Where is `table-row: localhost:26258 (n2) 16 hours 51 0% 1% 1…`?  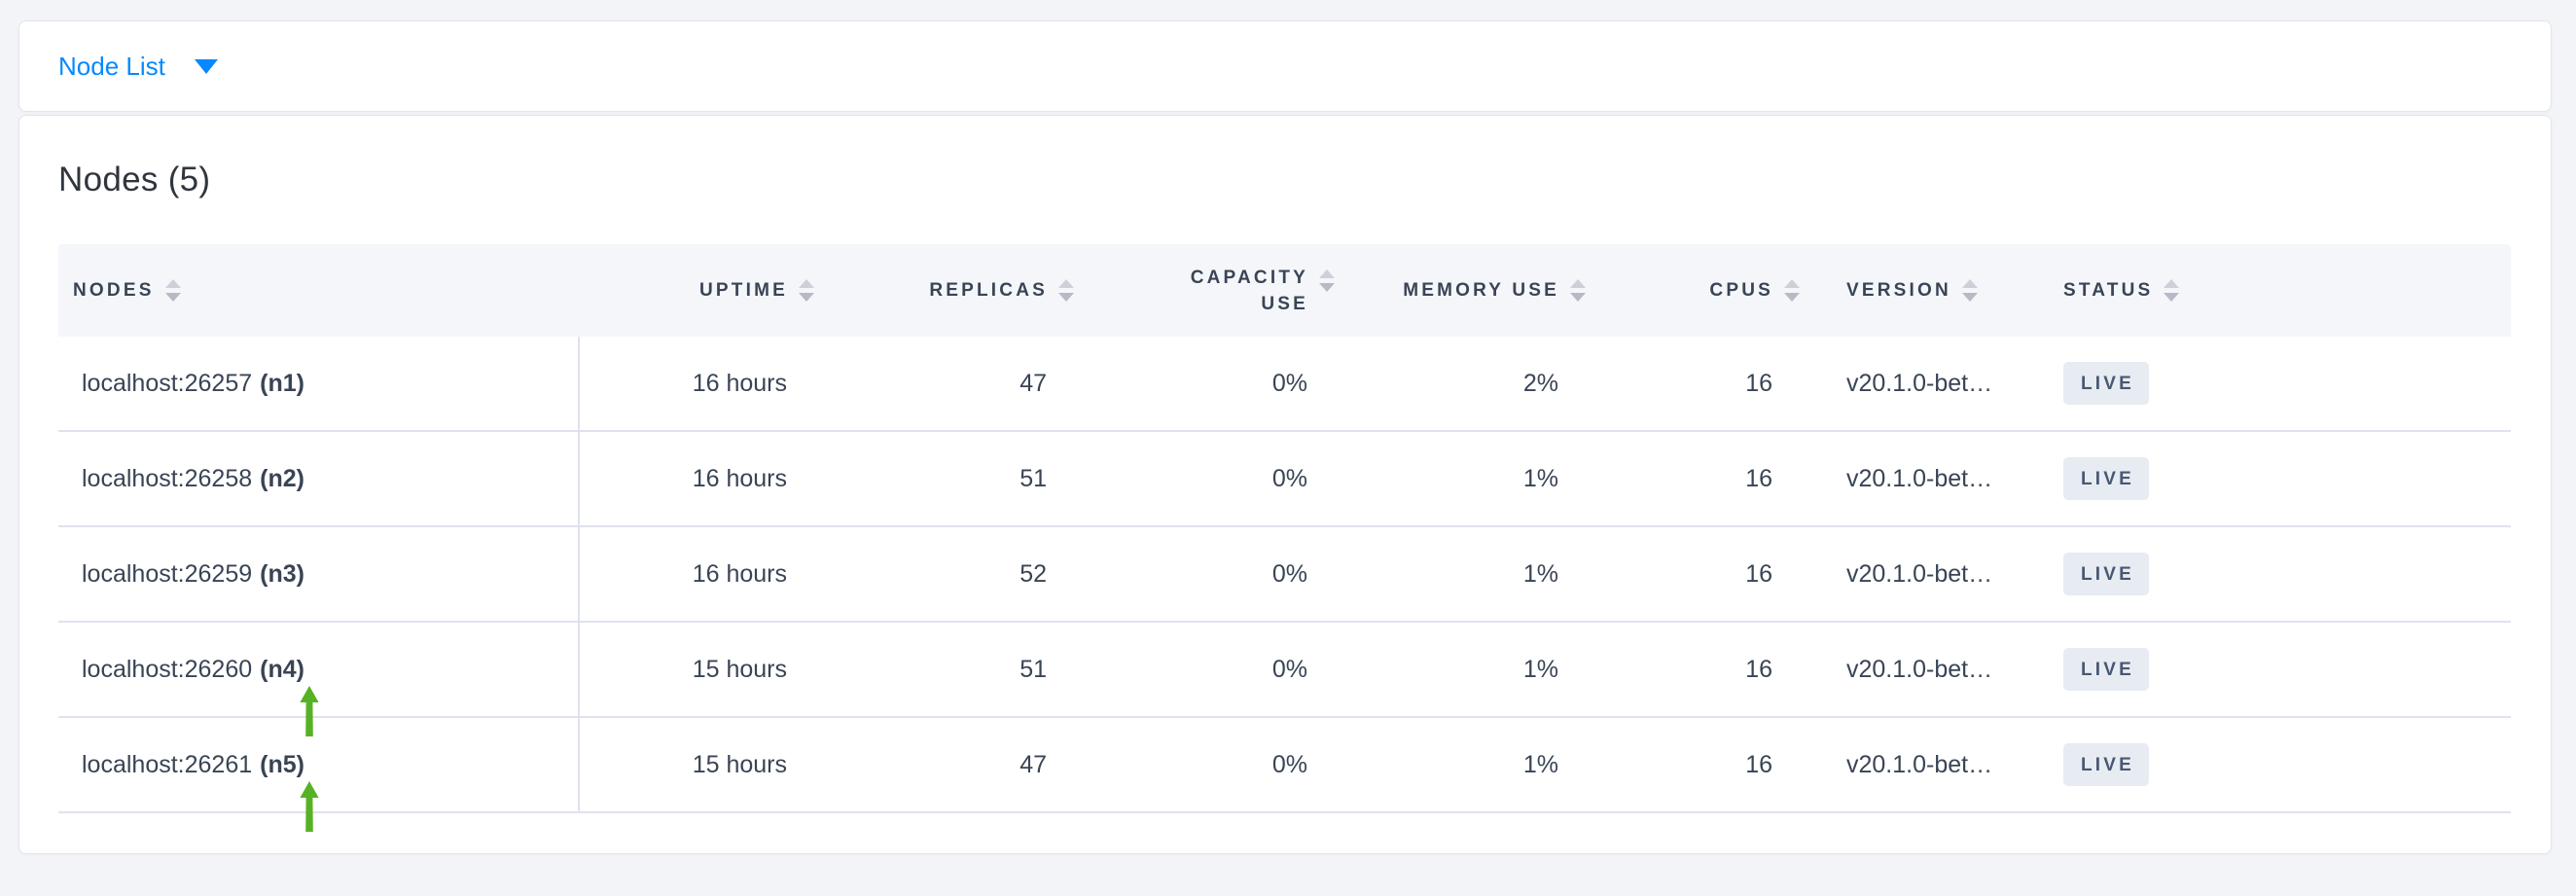 table-row: localhost:26258 (n2) 16 hours 51 0% 1% 1… is located at coordinates (1284, 480).